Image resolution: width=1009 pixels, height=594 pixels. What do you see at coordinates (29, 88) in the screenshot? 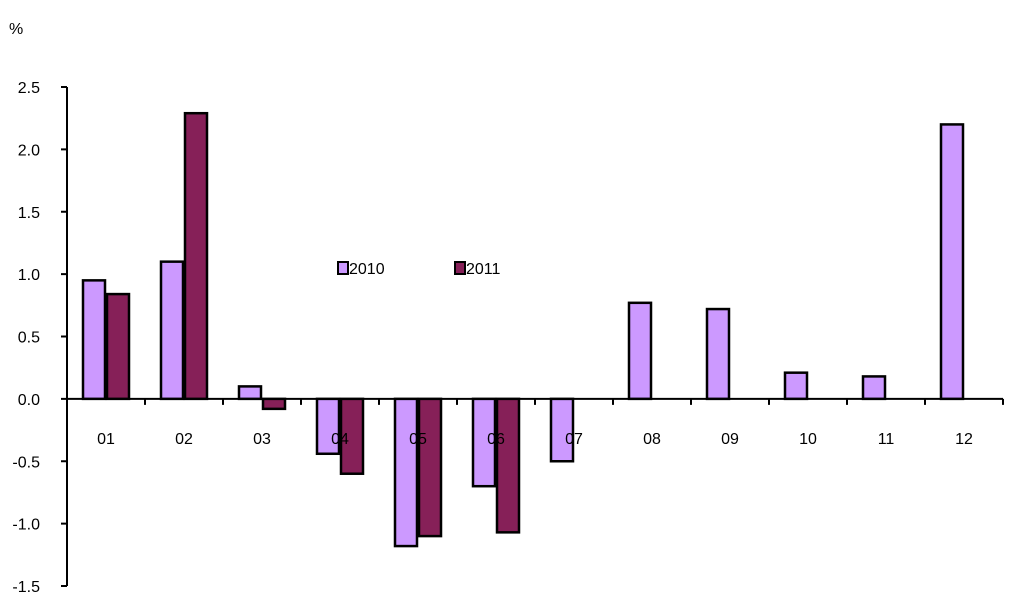
I see `y-tick-label: 2.5` at bounding box center [29, 88].